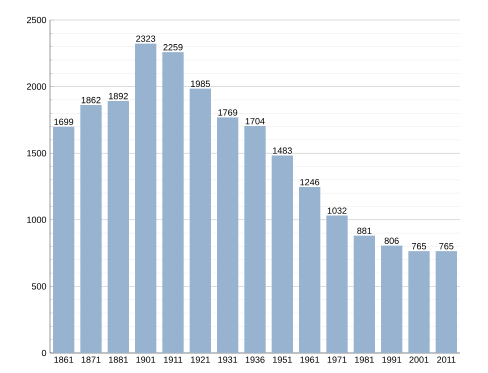 The height and width of the screenshot is (373, 488). What do you see at coordinates (337, 359) in the screenshot?
I see `x-tick-label: 1971` at bounding box center [337, 359].